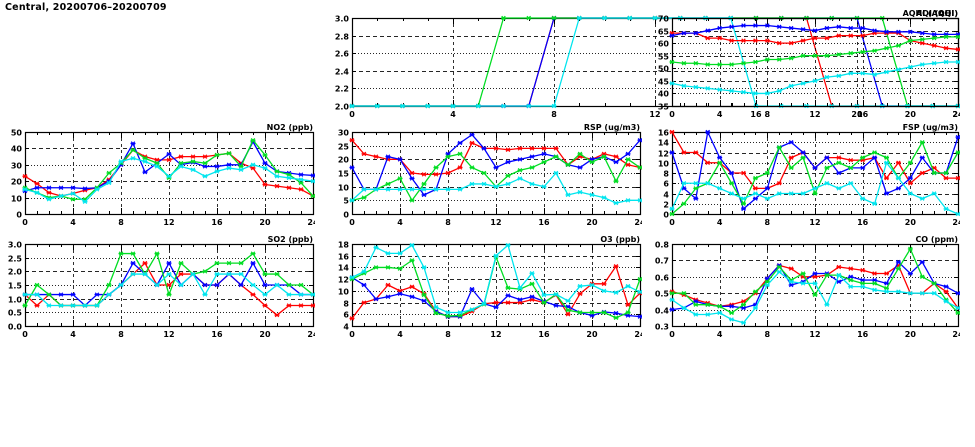 The height and width of the screenshot is (447, 975). I want to click on y-tick-label: 70, so click(664, 19).